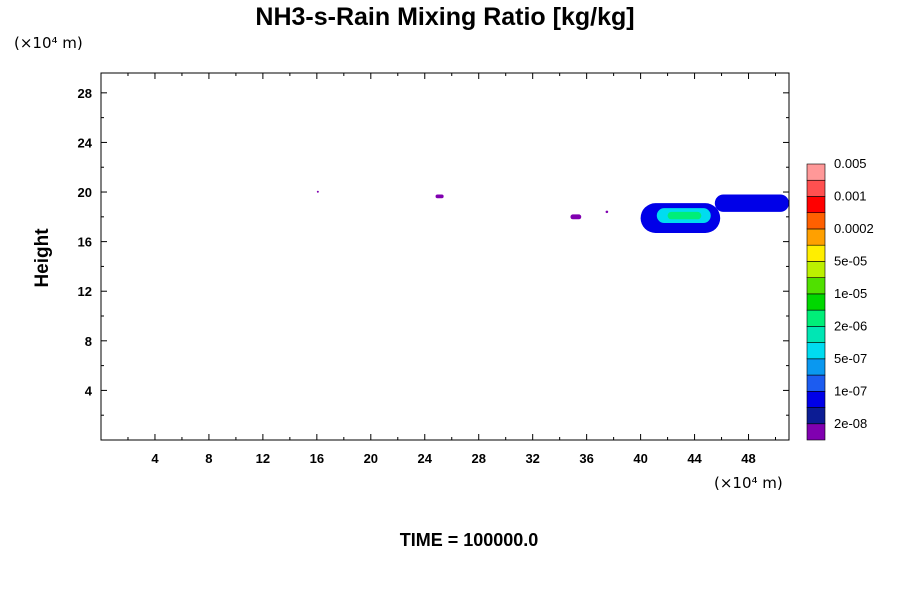  What do you see at coordinates (748, 483) in the screenshot?
I see `x-axis-unit: (×10⁴ m)` at bounding box center [748, 483].